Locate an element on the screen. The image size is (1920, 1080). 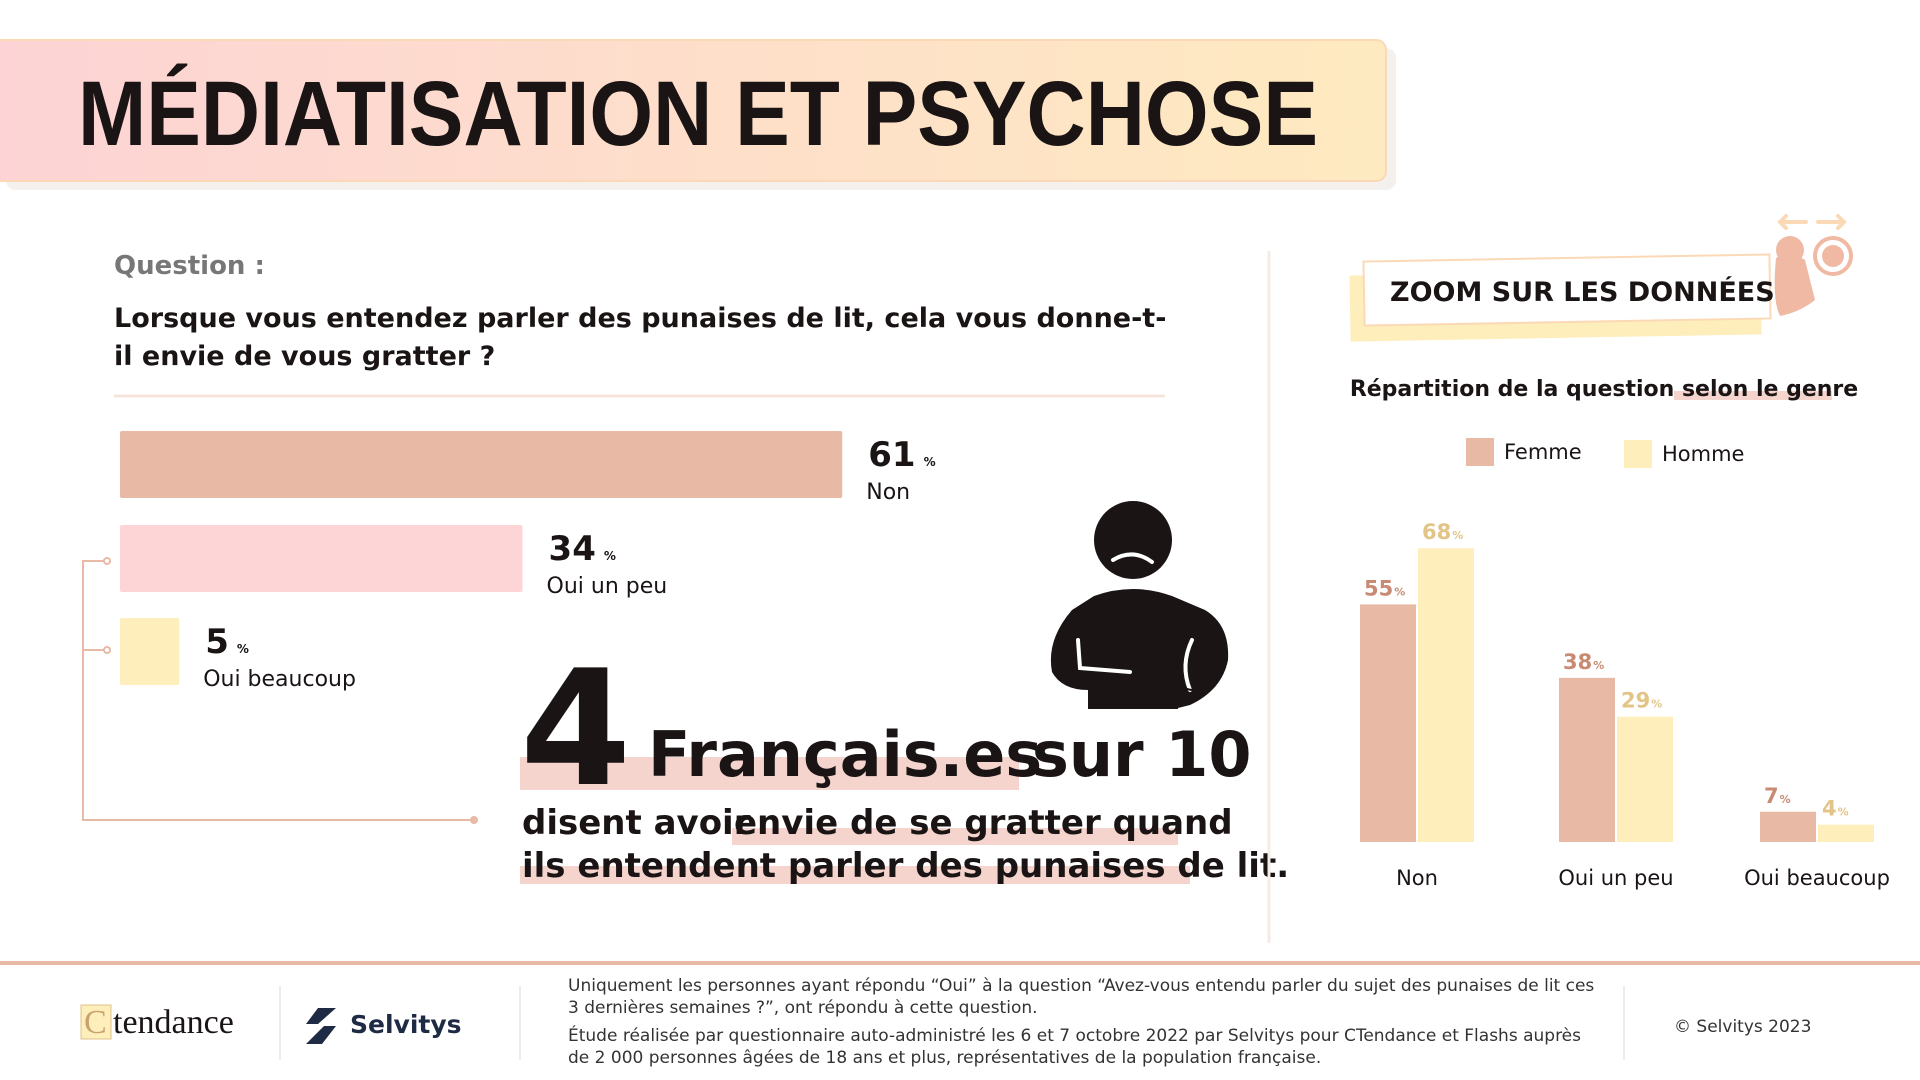
bracket is located at coordinates (280, 690).